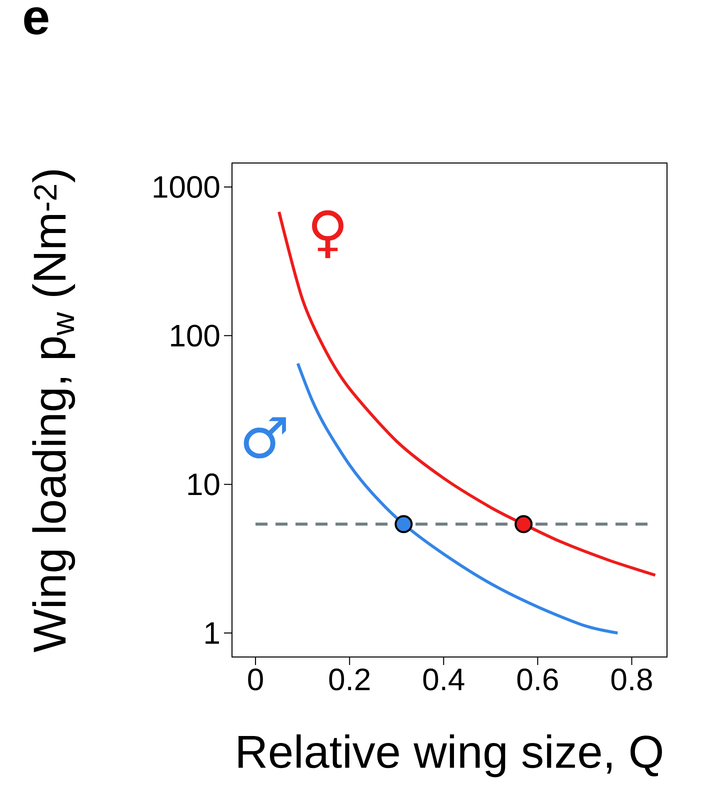 The width and height of the screenshot is (728, 792). What do you see at coordinates (450, 756) in the screenshot?
I see `x-axis-title: Relative wing size, Q` at bounding box center [450, 756].